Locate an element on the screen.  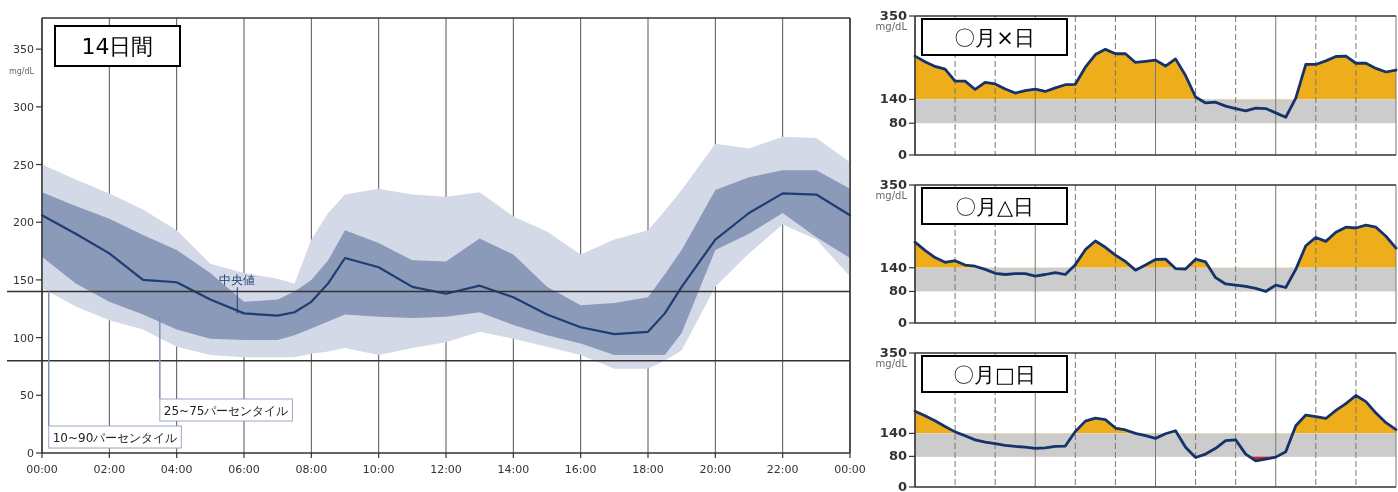
x-tick-label: 20:00 is located at coordinates (715, 469).